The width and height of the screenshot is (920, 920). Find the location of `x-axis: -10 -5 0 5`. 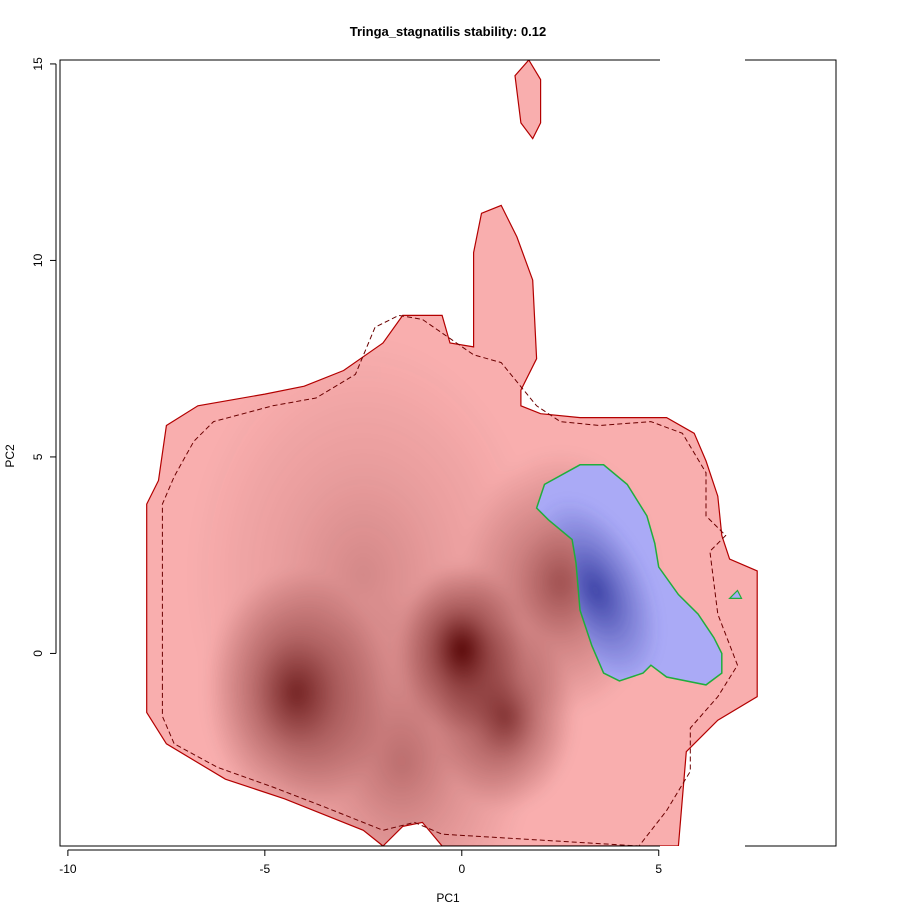

x-axis: -10 -5 0 5 is located at coordinates (360, 862).